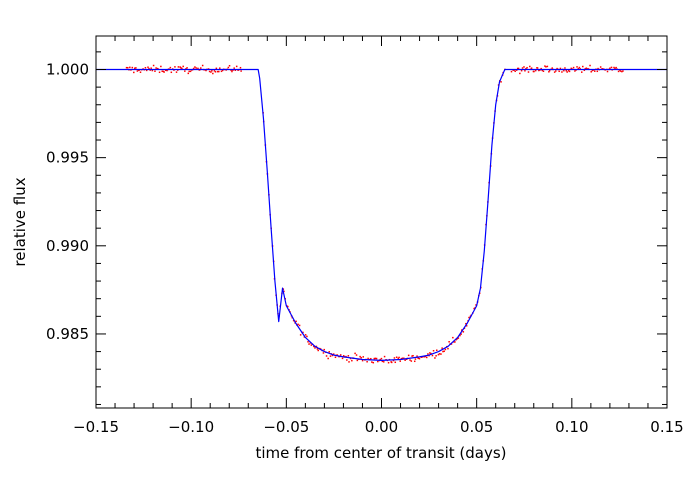 This screenshot has height=477, width=700. What do you see at coordinates (378, 427) in the screenshot?
I see `x-axis-tick-labels: −0.15 −0.10 −0.05 0.00 0.05 0.10 0.15` at bounding box center [378, 427].